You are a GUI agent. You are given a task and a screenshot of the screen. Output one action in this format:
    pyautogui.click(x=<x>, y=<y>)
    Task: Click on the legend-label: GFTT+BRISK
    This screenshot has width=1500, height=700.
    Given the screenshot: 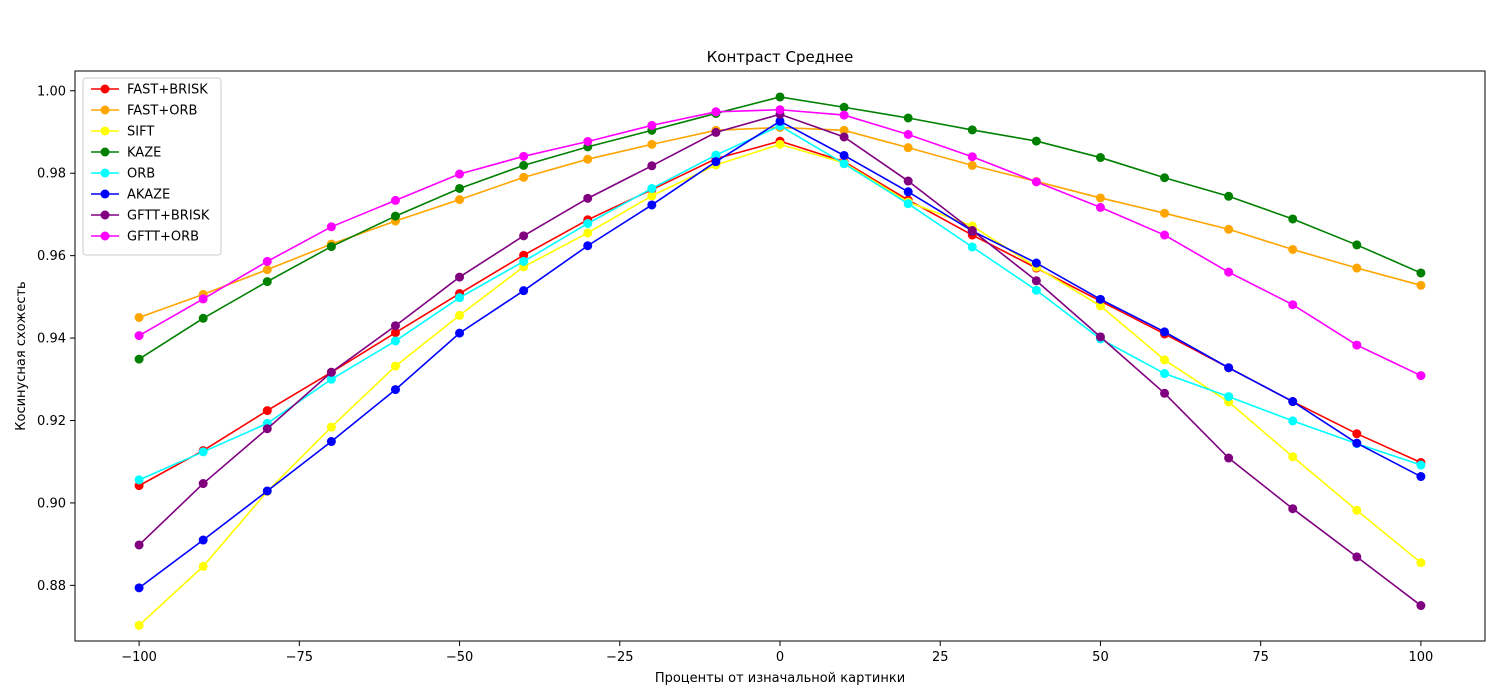 What is the action you would take?
    pyautogui.click(x=168, y=216)
    